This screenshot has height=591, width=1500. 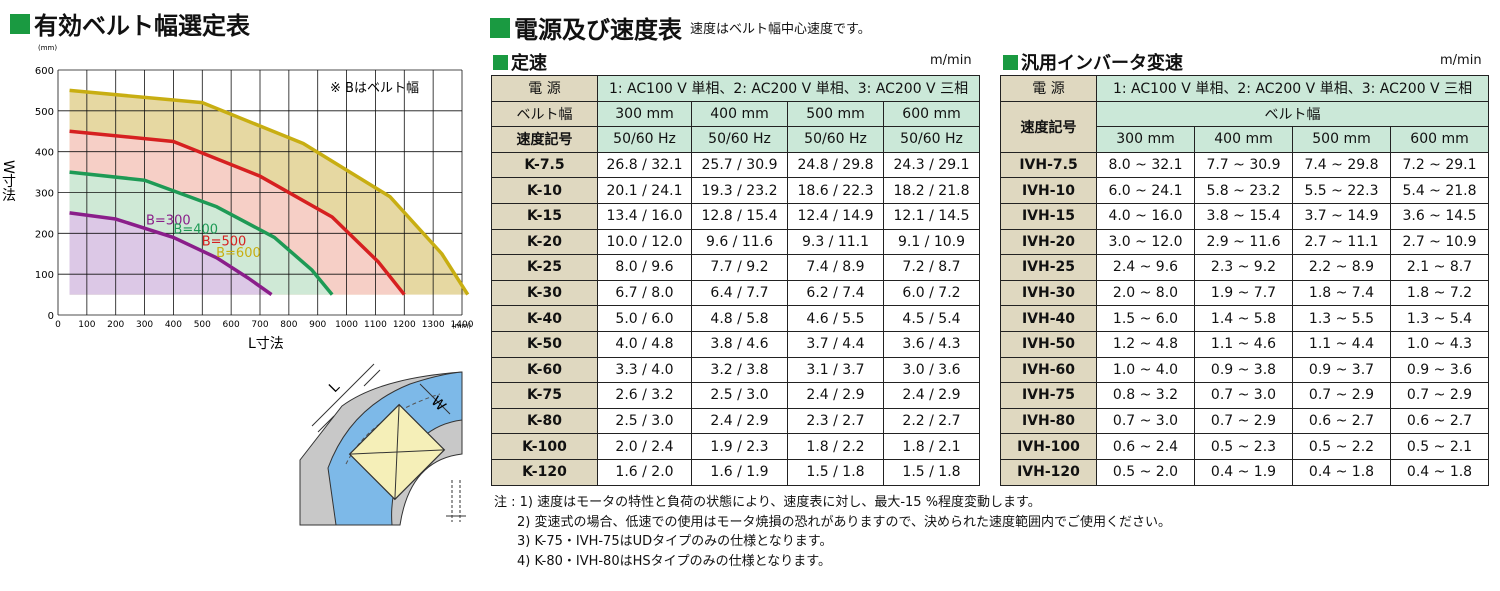 What do you see at coordinates (51, 316) in the screenshot?
I see `y-tick-label: 0` at bounding box center [51, 316].